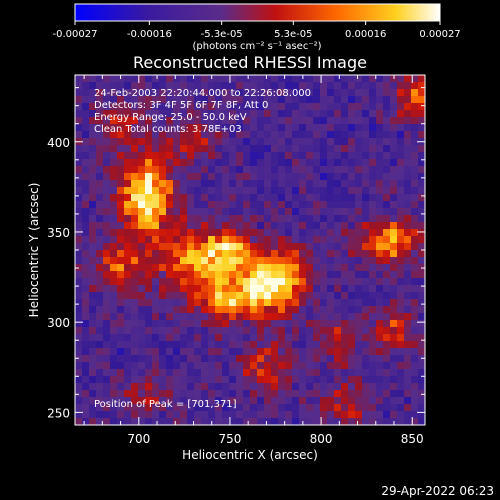 The height and width of the screenshot is (500, 500). What do you see at coordinates (168, 129) in the screenshot?
I see `annotation-clean-counts: Clean Total counts: 3.78E+03` at bounding box center [168, 129].